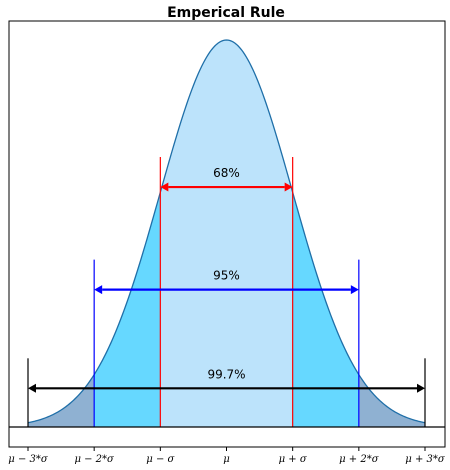 This screenshot has height=470, width=450. What do you see at coordinates (226, 459) in the screenshot?
I see `tick-label-3: μ` at bounding box center [226, 459].